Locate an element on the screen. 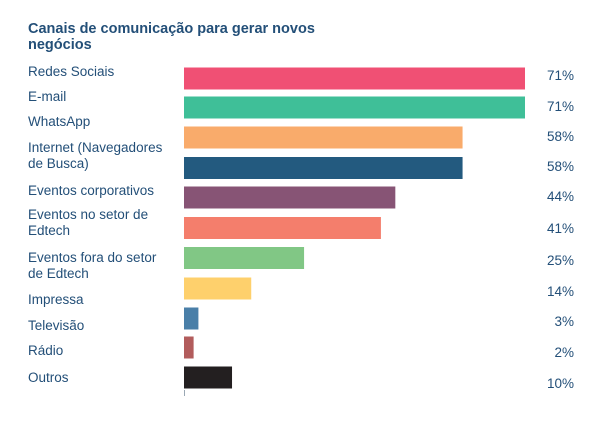  category-label-line: Televisão is located at coordinates (56, 325).